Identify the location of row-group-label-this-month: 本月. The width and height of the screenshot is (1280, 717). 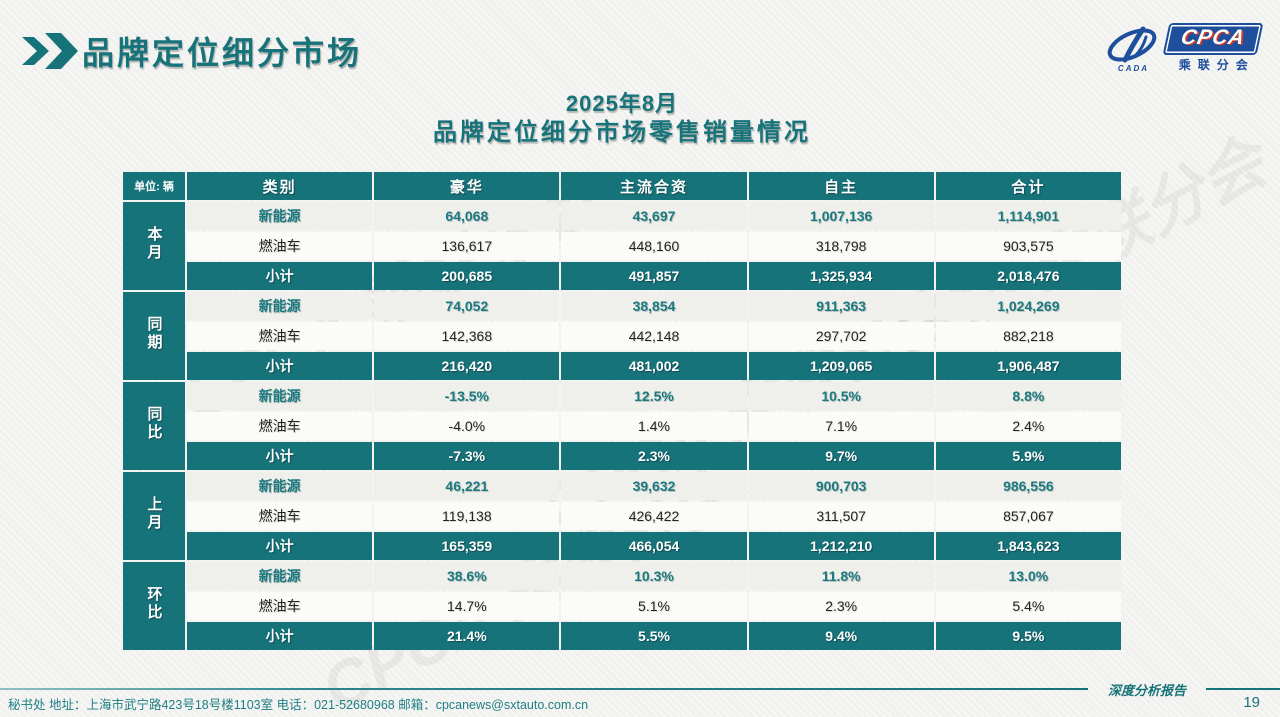
(154, 246).